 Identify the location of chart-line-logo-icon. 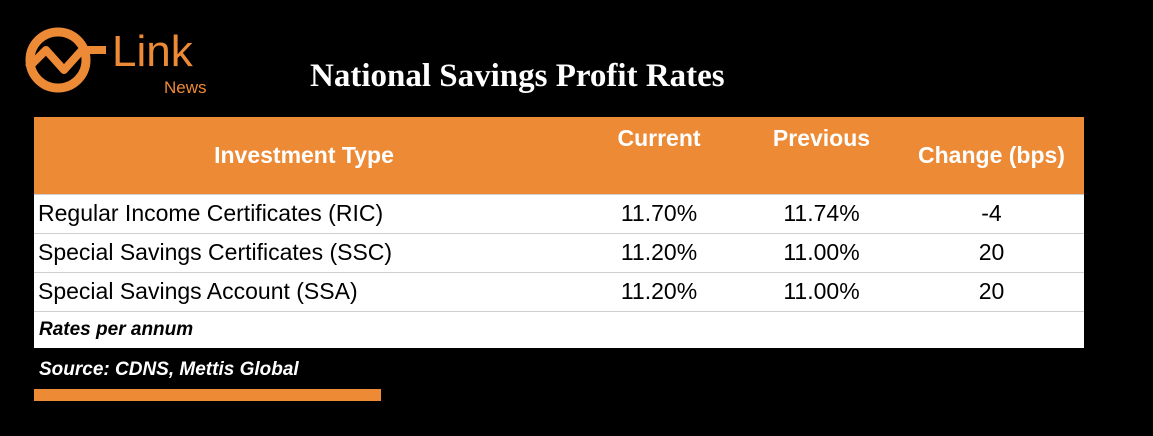
(65, 60).